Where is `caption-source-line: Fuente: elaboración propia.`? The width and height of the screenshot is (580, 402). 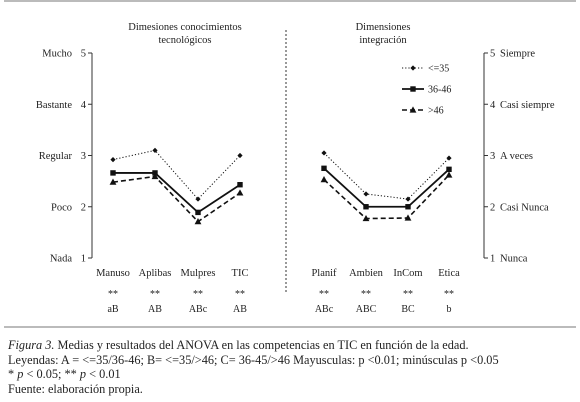
caption-source-line: Fuente: elaboración propia. is located at coordinates (75, 388).